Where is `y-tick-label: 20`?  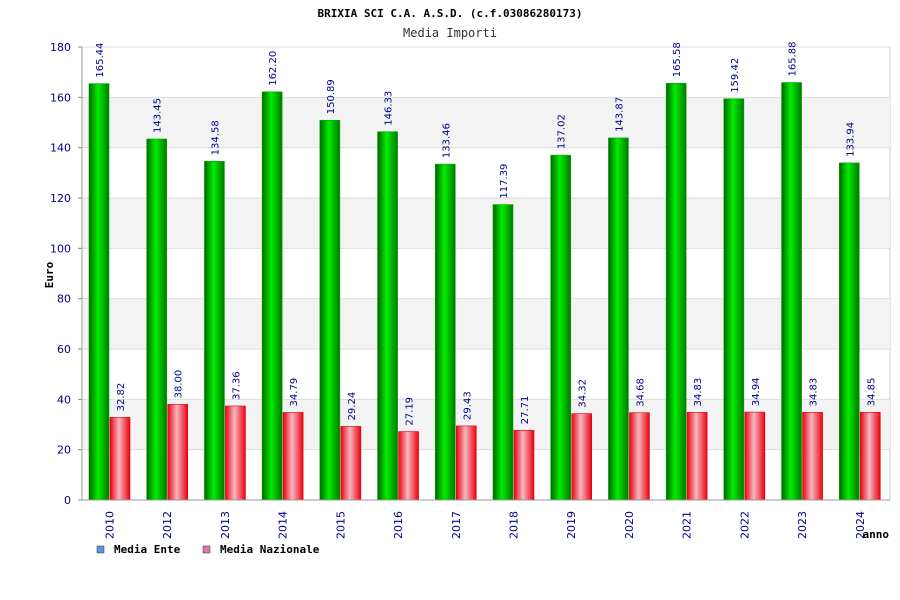
y-tick-label: 20 is located at coordinates (64, 450).